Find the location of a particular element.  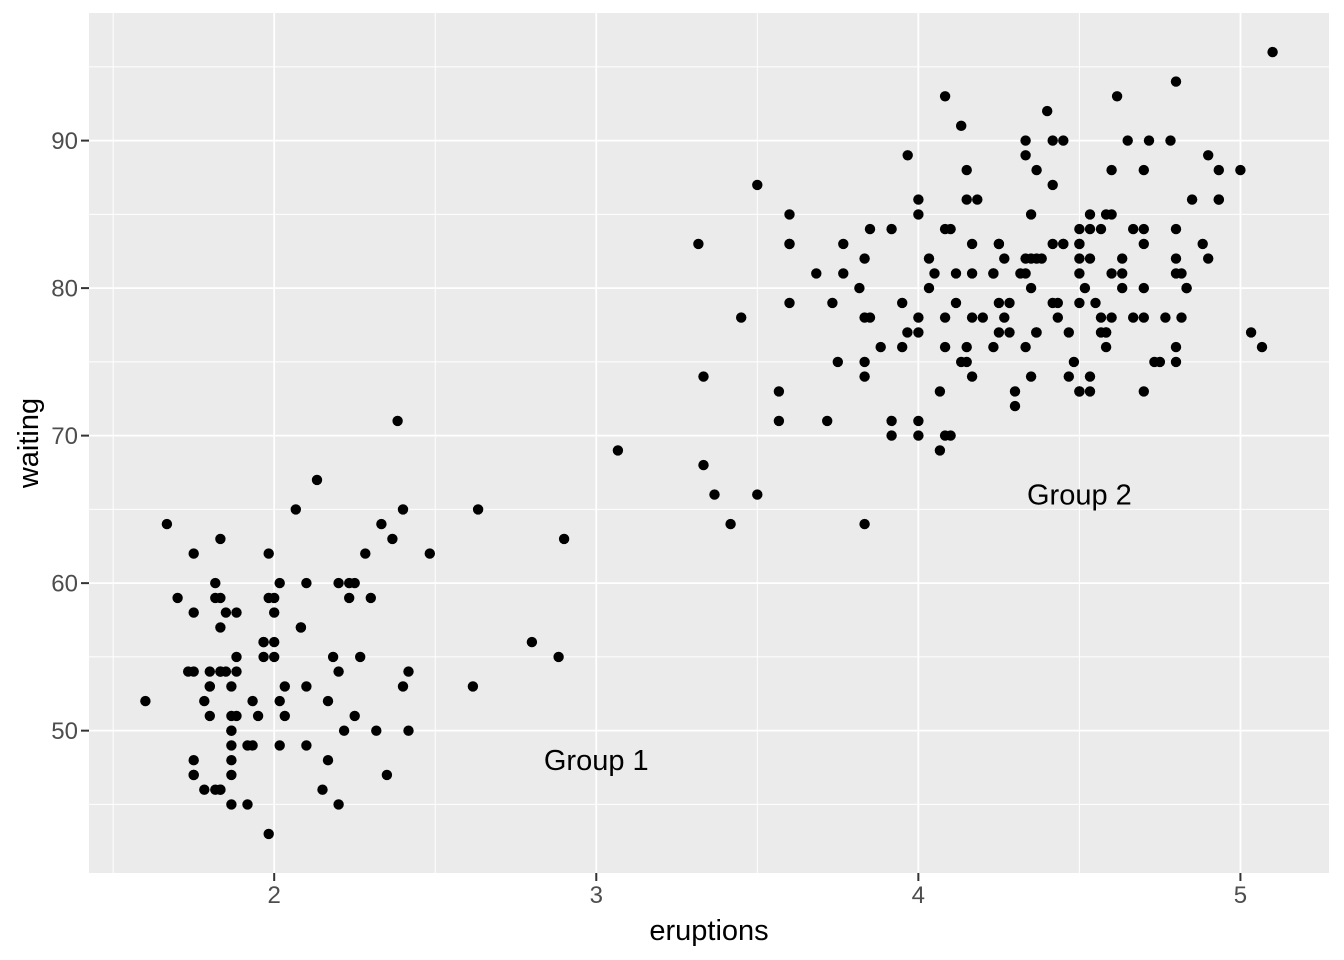

annotations: Group 1 Group 2 is located at coordinates (838, 629).